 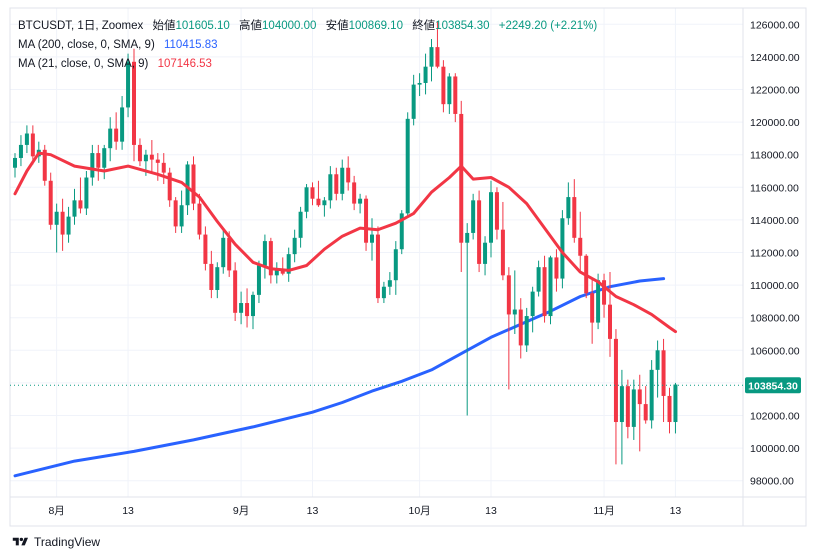 I want to click on ma200-legend-row: MA (200, close, 0, SMA, 9) 110415.83, so click(x=307, y=45).